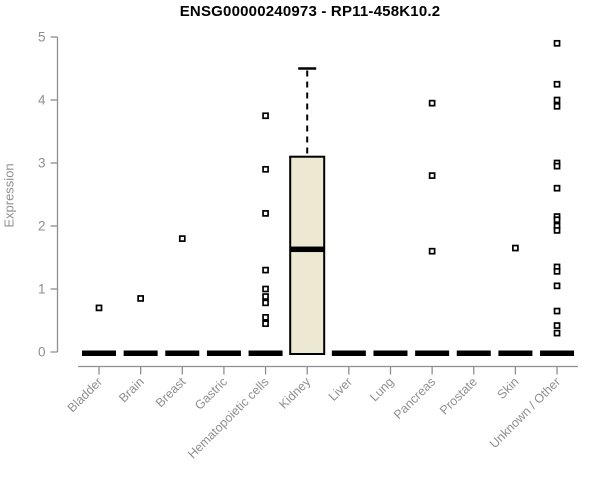 This screenshot has width=600, height=500. What do you see at coordinates (42, 352) in the screenshot?
I see `y-tick-label: 0` at bounding box center [42, 352].